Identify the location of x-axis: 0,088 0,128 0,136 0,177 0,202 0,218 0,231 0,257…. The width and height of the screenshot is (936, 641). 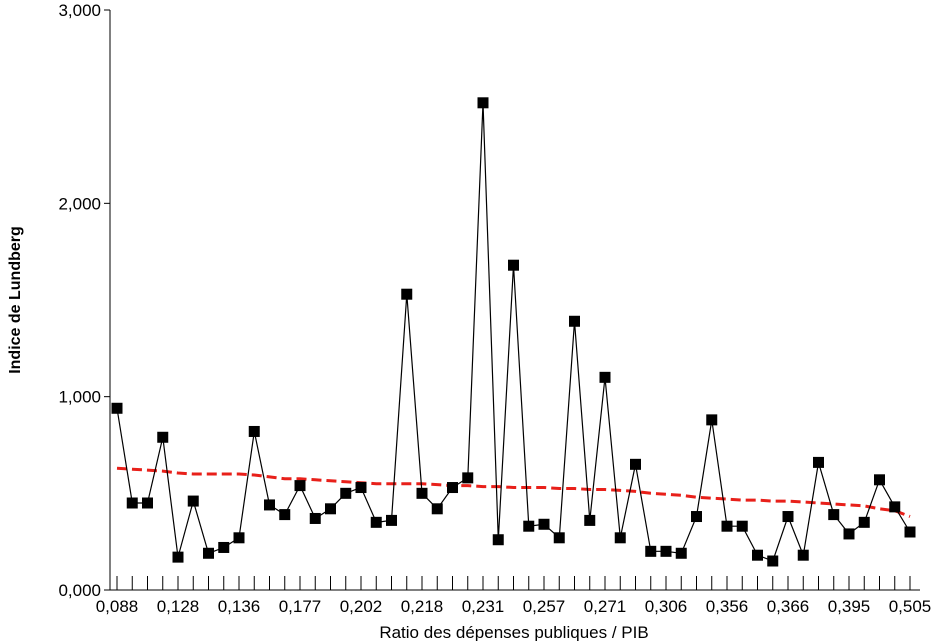
(514, 608).